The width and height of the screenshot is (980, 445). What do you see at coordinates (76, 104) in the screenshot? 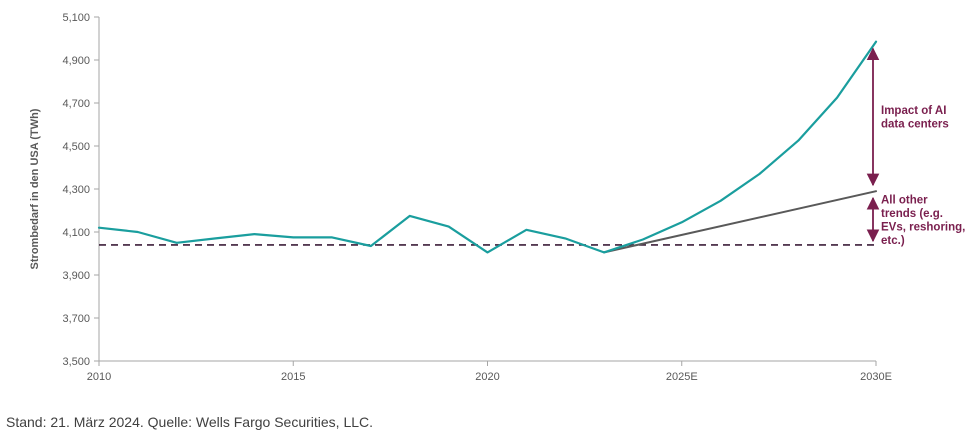
I see `y-tick-label: 4,700` at bounding box center [76, 104].